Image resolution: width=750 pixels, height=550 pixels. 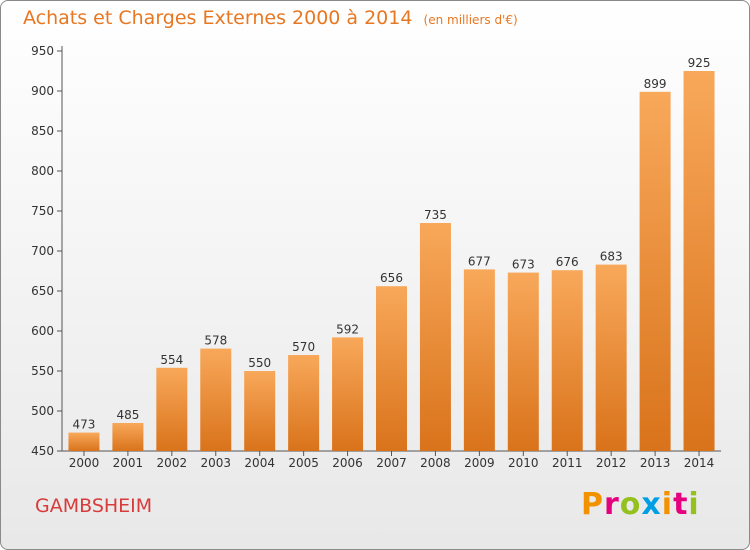 What do you see at coordinates (172, 463) in the screenshot?
I see `x-tick-label: 2002` at bounding box center [172, 463].